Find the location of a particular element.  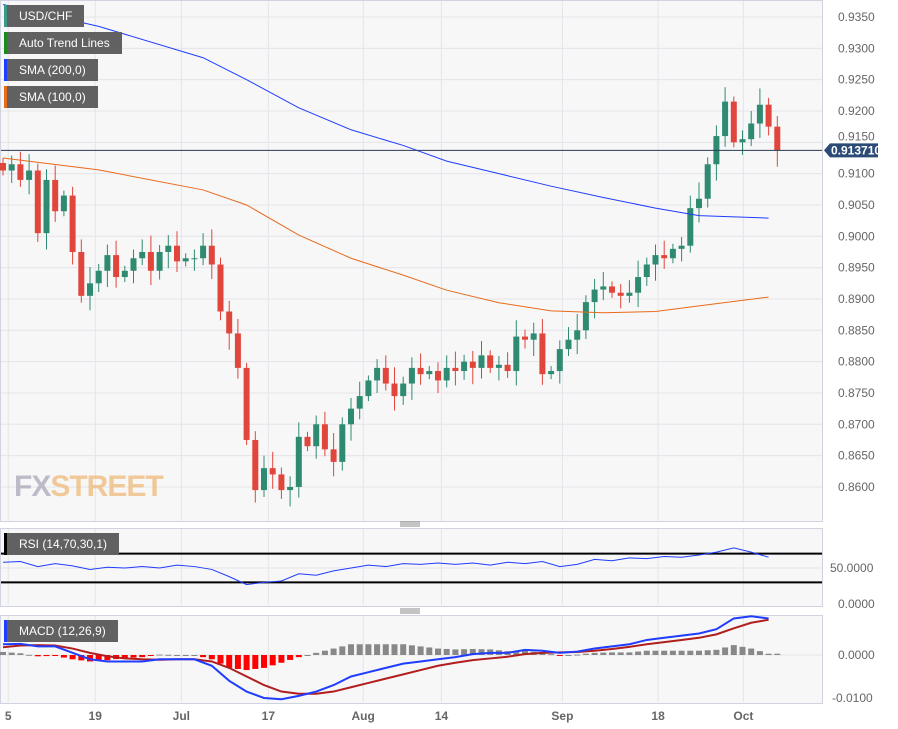

y-tick-label: 0.8800 is located at coordinates (856, 362).